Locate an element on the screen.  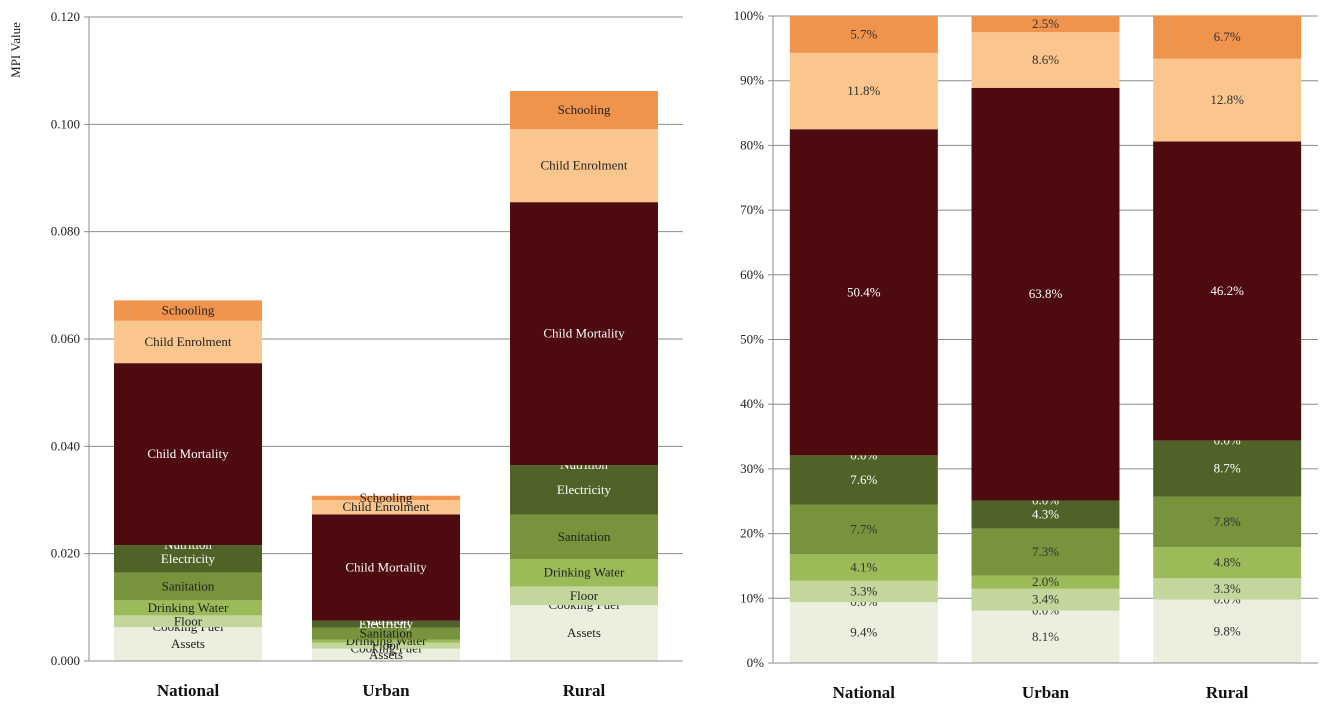
segment-label: 7.7% is located at coordinates (863, 528).